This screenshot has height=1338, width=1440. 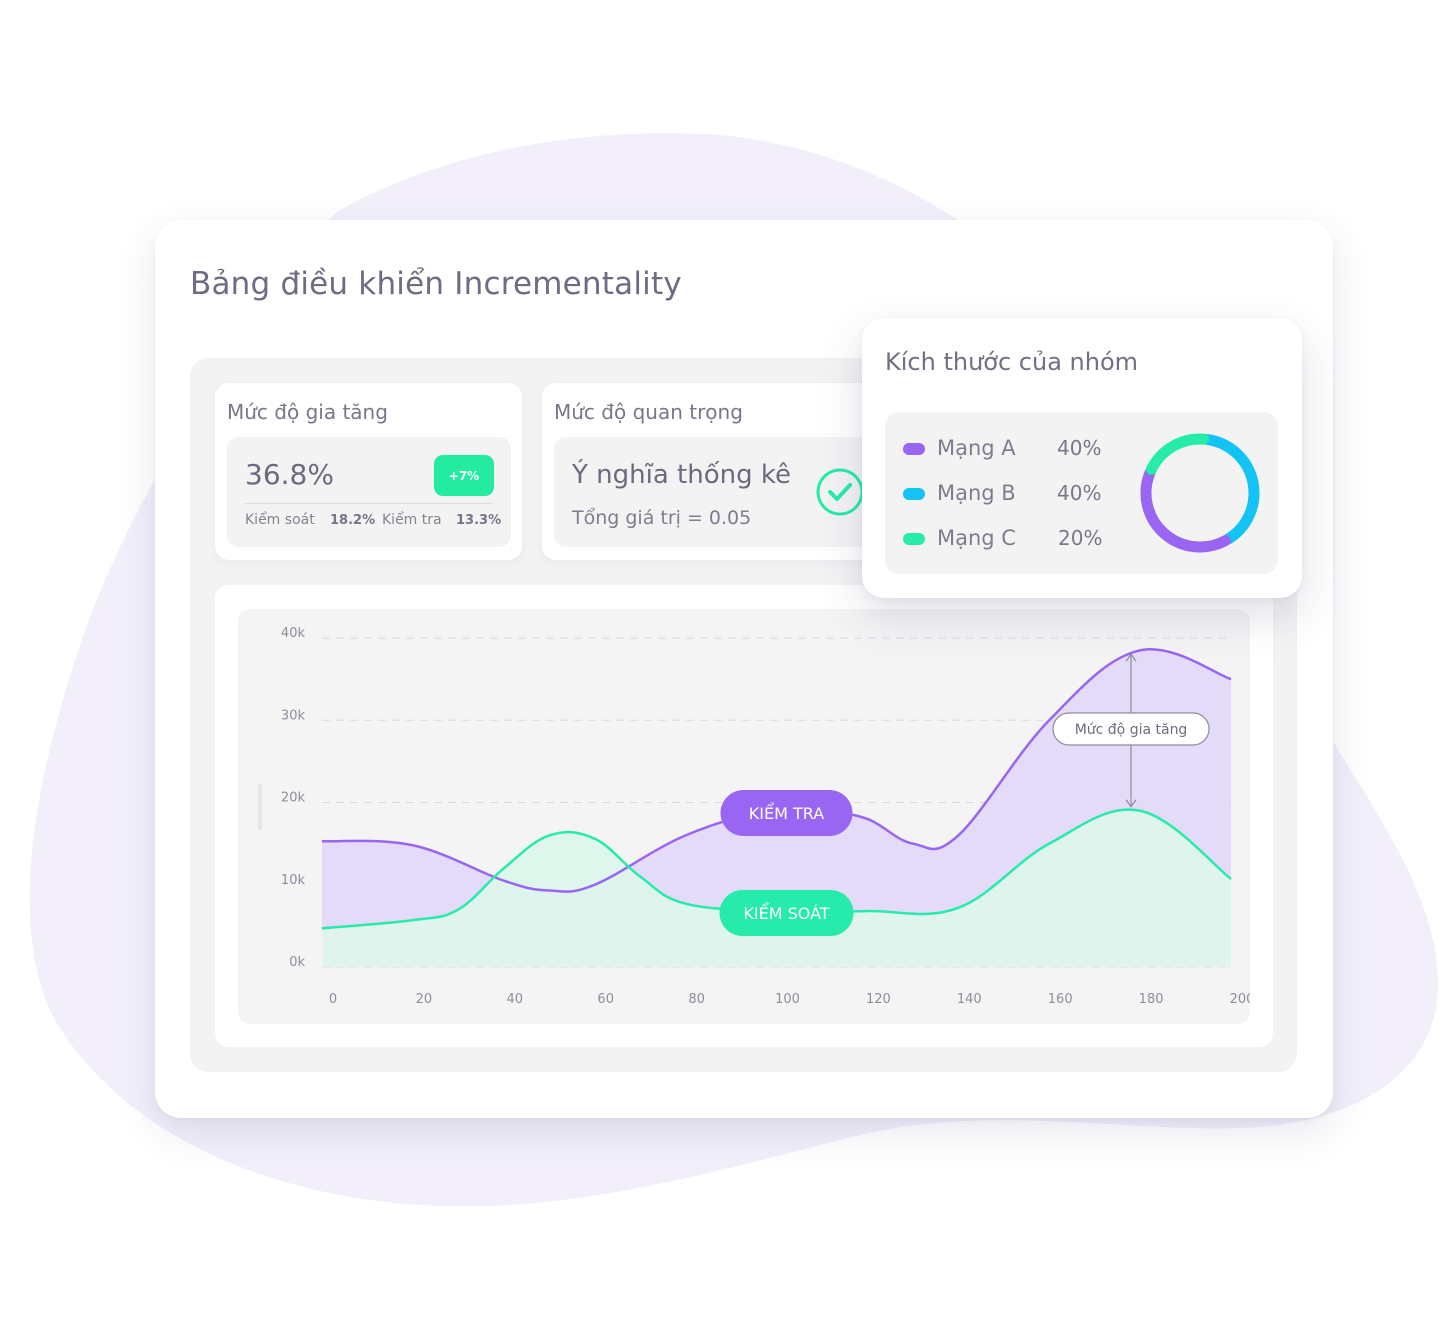 I want to click on series-label-test: KIỂM TRA, so click(x=786, y=813).